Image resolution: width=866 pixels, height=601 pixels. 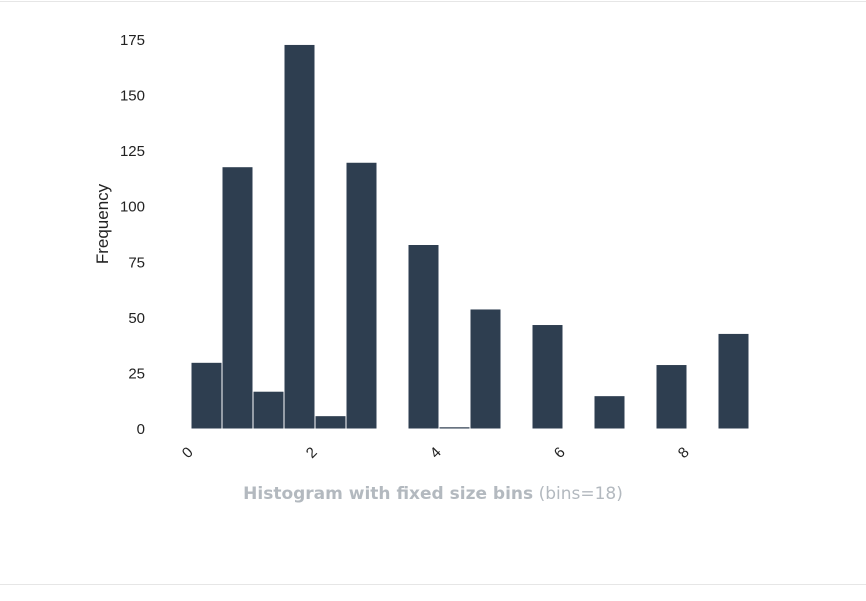 I want to click on y-tick-label: 150, so click(x=132, y=96).